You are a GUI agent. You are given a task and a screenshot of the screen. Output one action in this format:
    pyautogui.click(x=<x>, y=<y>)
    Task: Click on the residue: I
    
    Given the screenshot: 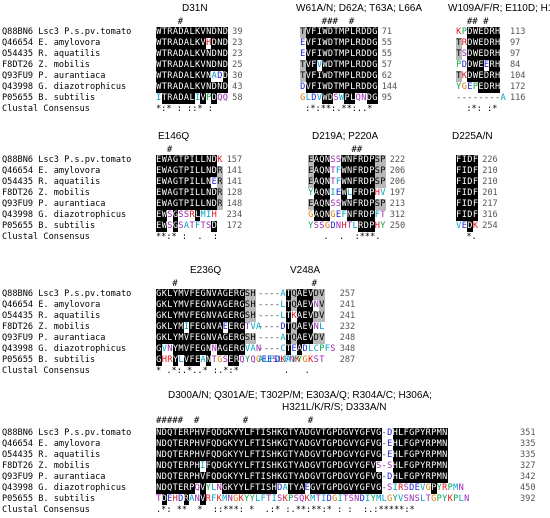 What is the action you would take?
    pyautogui.click(x=192, y=182)
    